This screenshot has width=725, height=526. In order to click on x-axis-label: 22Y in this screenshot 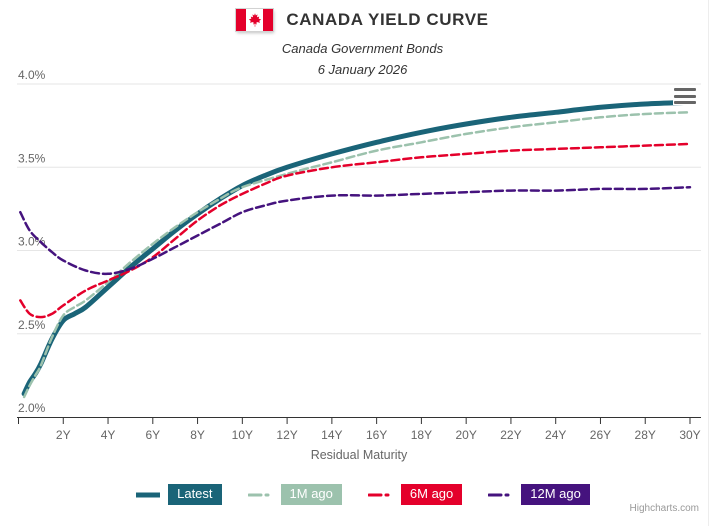, I will do `click(510, 435)`.